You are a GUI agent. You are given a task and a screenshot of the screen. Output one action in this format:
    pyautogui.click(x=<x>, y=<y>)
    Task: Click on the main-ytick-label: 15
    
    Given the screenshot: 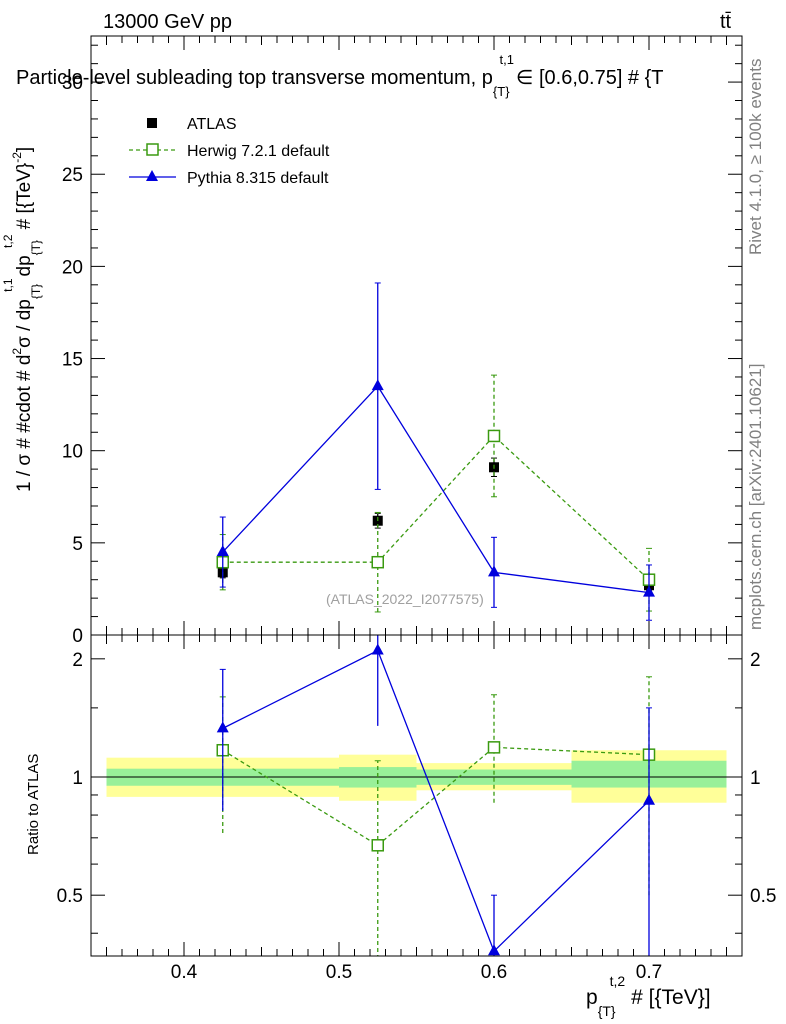 What is the action you would take?
    pyautogui.click(x=72, y=360)
    